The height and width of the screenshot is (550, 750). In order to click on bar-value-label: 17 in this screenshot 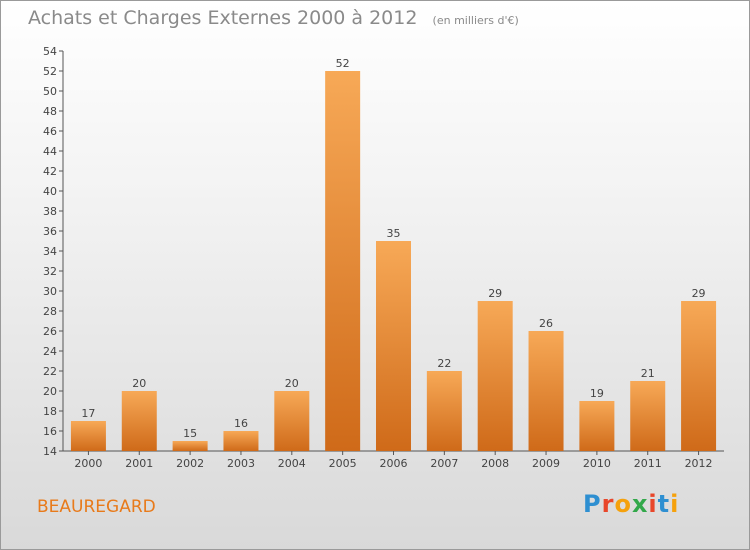, I will do `click(88, 413)`.